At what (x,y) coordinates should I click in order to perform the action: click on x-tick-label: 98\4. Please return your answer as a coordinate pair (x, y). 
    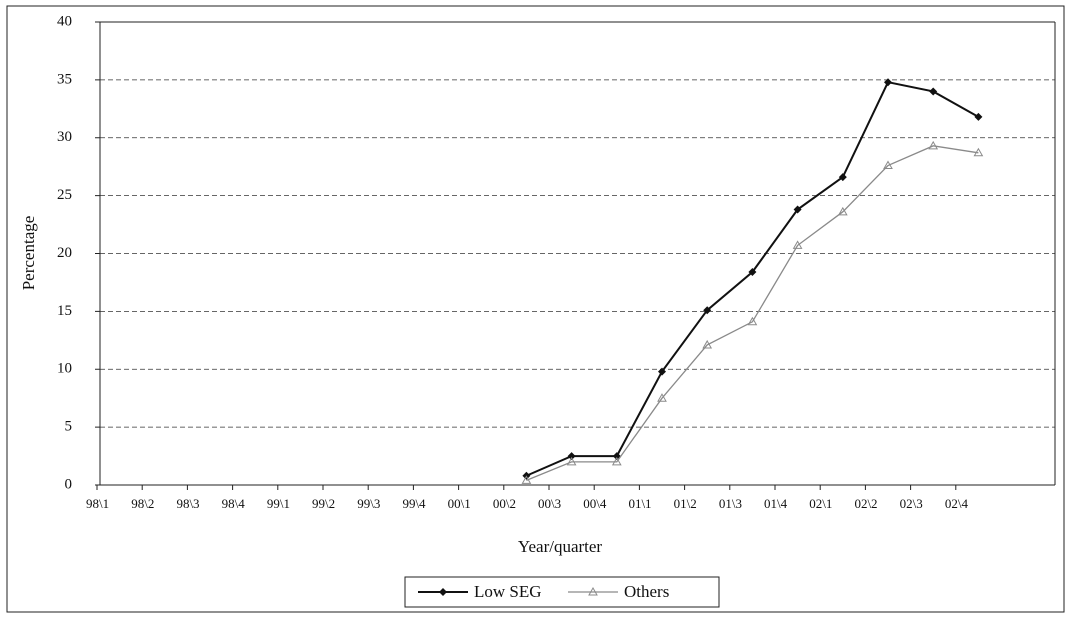
    Looking at the image, I should click on (234, 503).